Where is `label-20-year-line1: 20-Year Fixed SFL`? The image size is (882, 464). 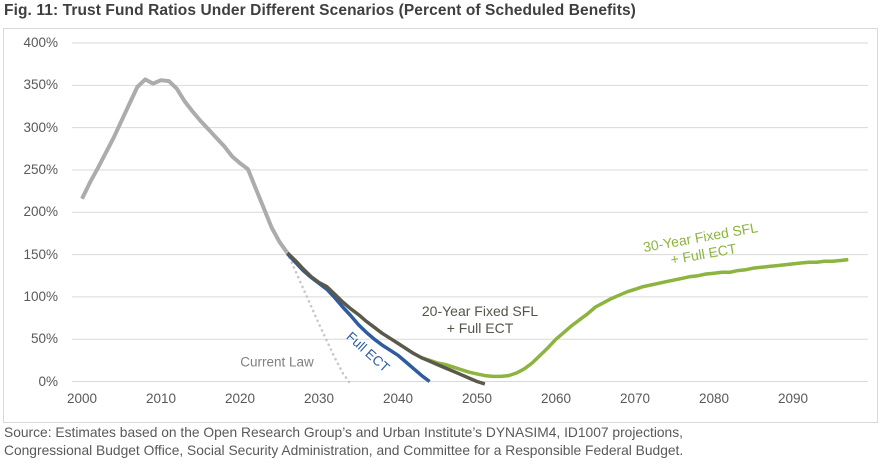
label-20-year-line1: 20-Year Fixed SFL is located at coordinates (480, 311).